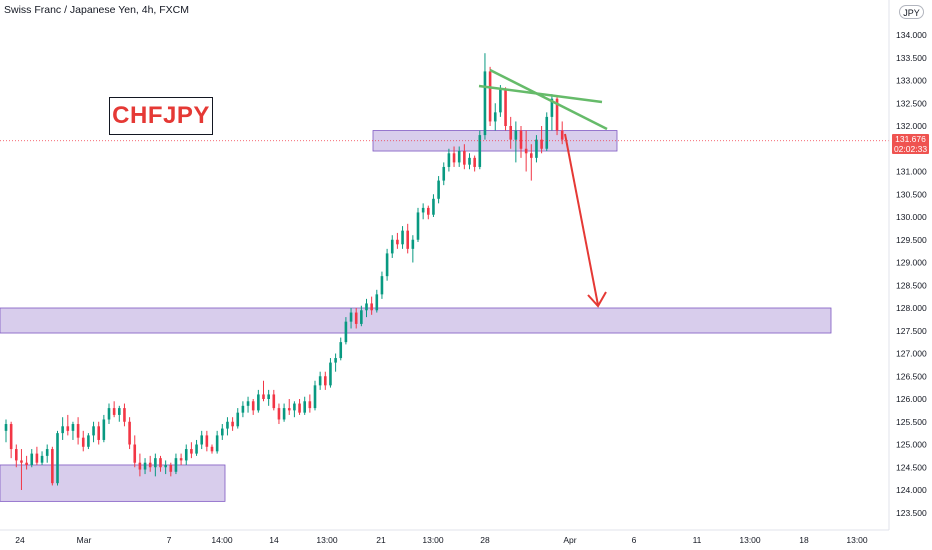 This screenshot has width=932, height=550. I want to click on currency-badge: JPY, so click(911, 12).